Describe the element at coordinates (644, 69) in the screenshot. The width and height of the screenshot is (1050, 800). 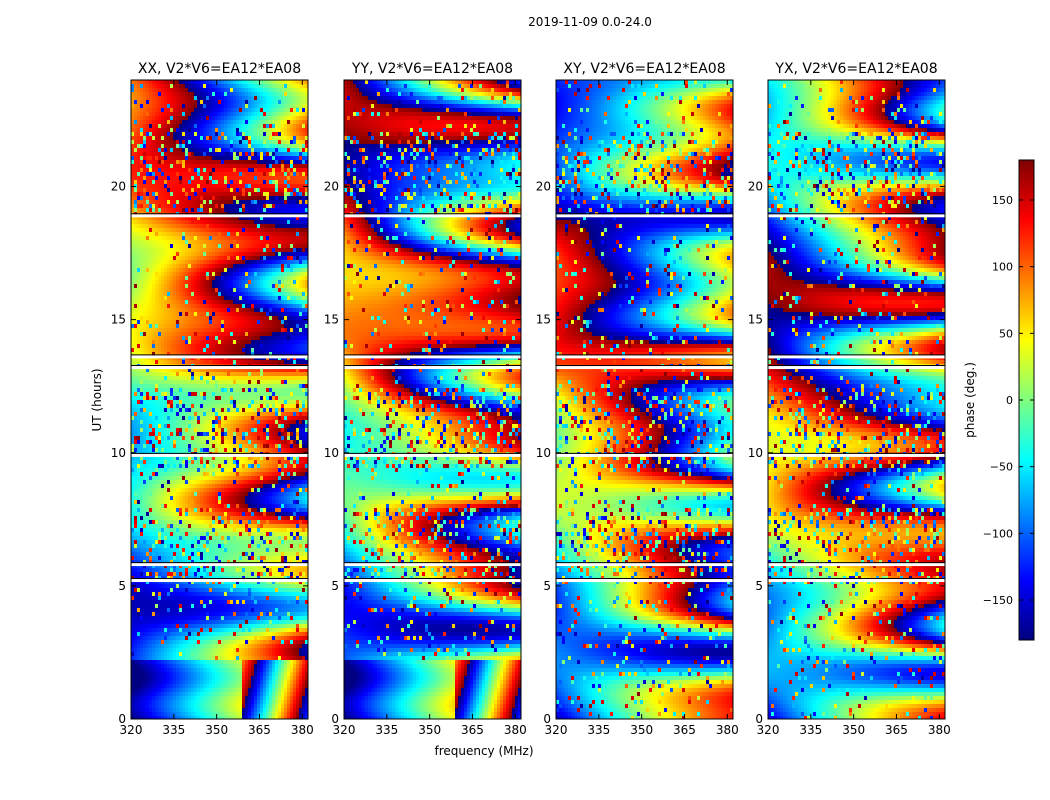
I see `panel-title: XY, V2*V6=EA12*EA08` at that location.